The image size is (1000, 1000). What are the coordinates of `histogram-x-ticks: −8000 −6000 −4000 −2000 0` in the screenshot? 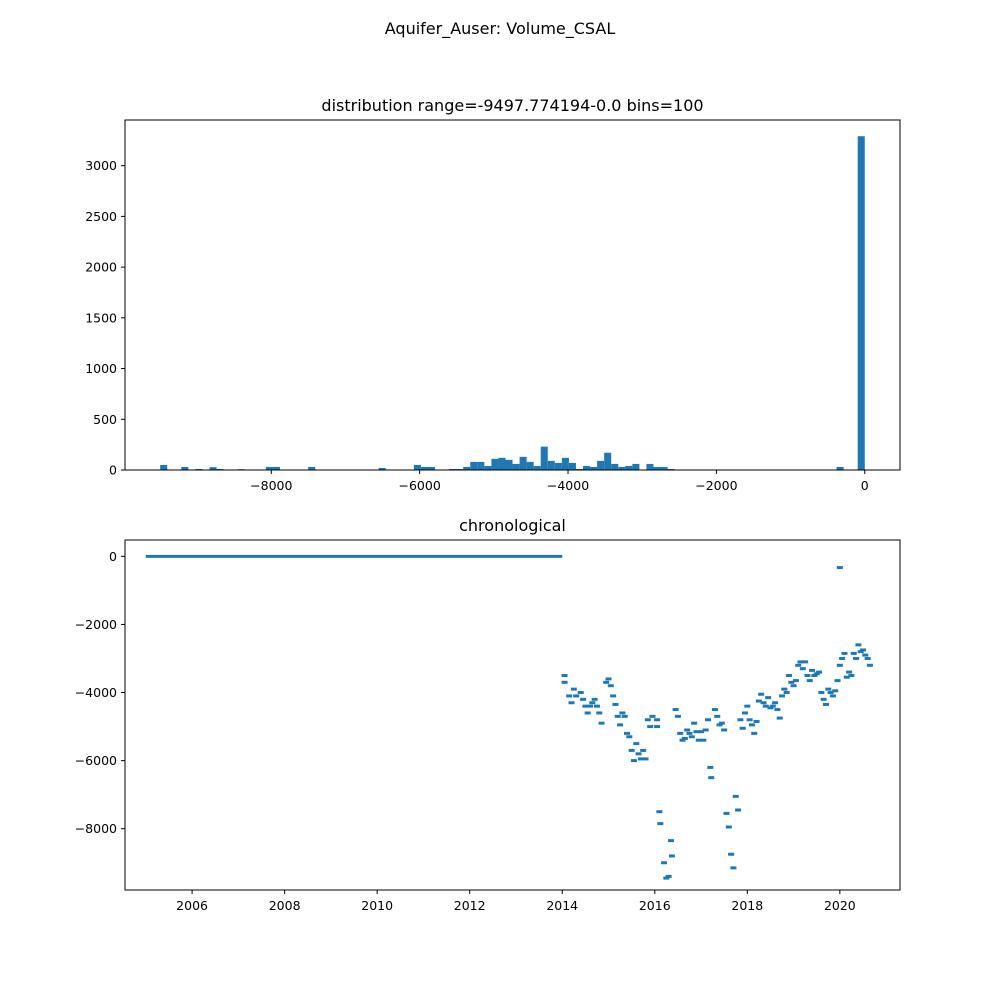 It's located at (559, 481).